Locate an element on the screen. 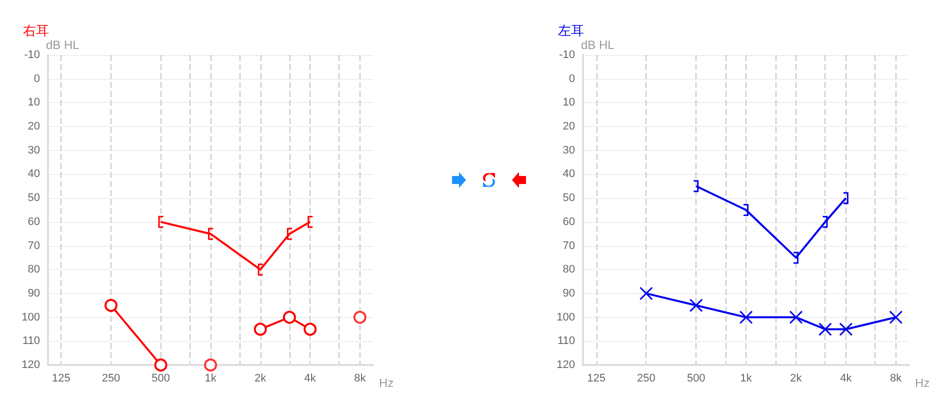  chart-title: 右耳 is located at coordinates (36, 31).